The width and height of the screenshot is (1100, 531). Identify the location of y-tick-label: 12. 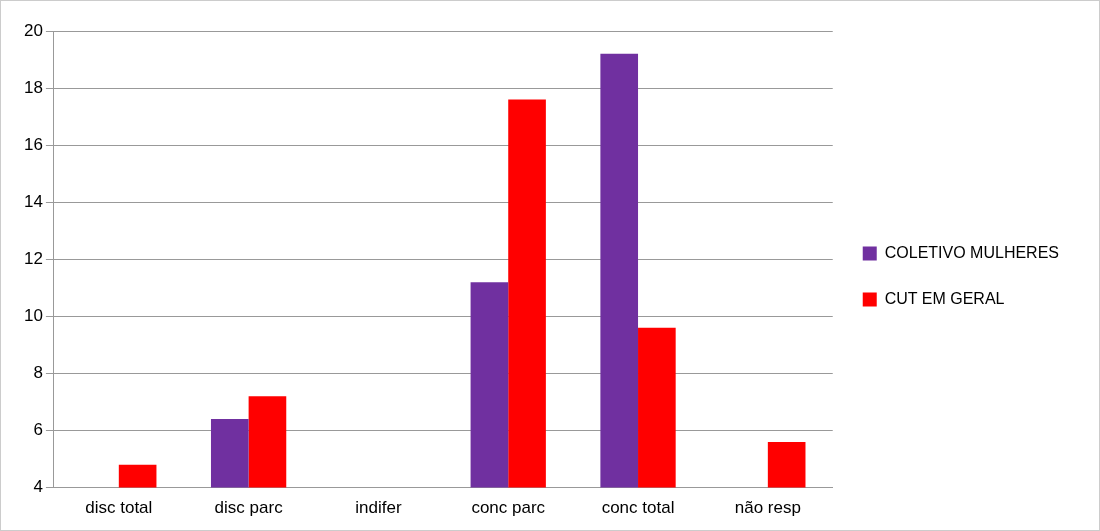
(33, 258).